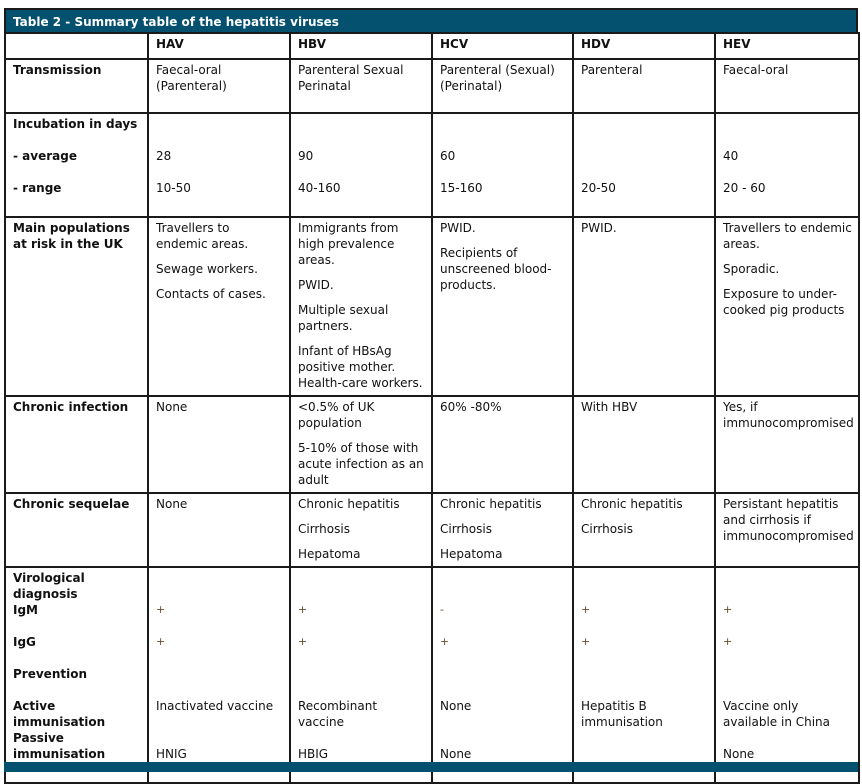 This screenshot has width=862, height=784. I want to click on data-cell: 20-50, so click(644, 165).